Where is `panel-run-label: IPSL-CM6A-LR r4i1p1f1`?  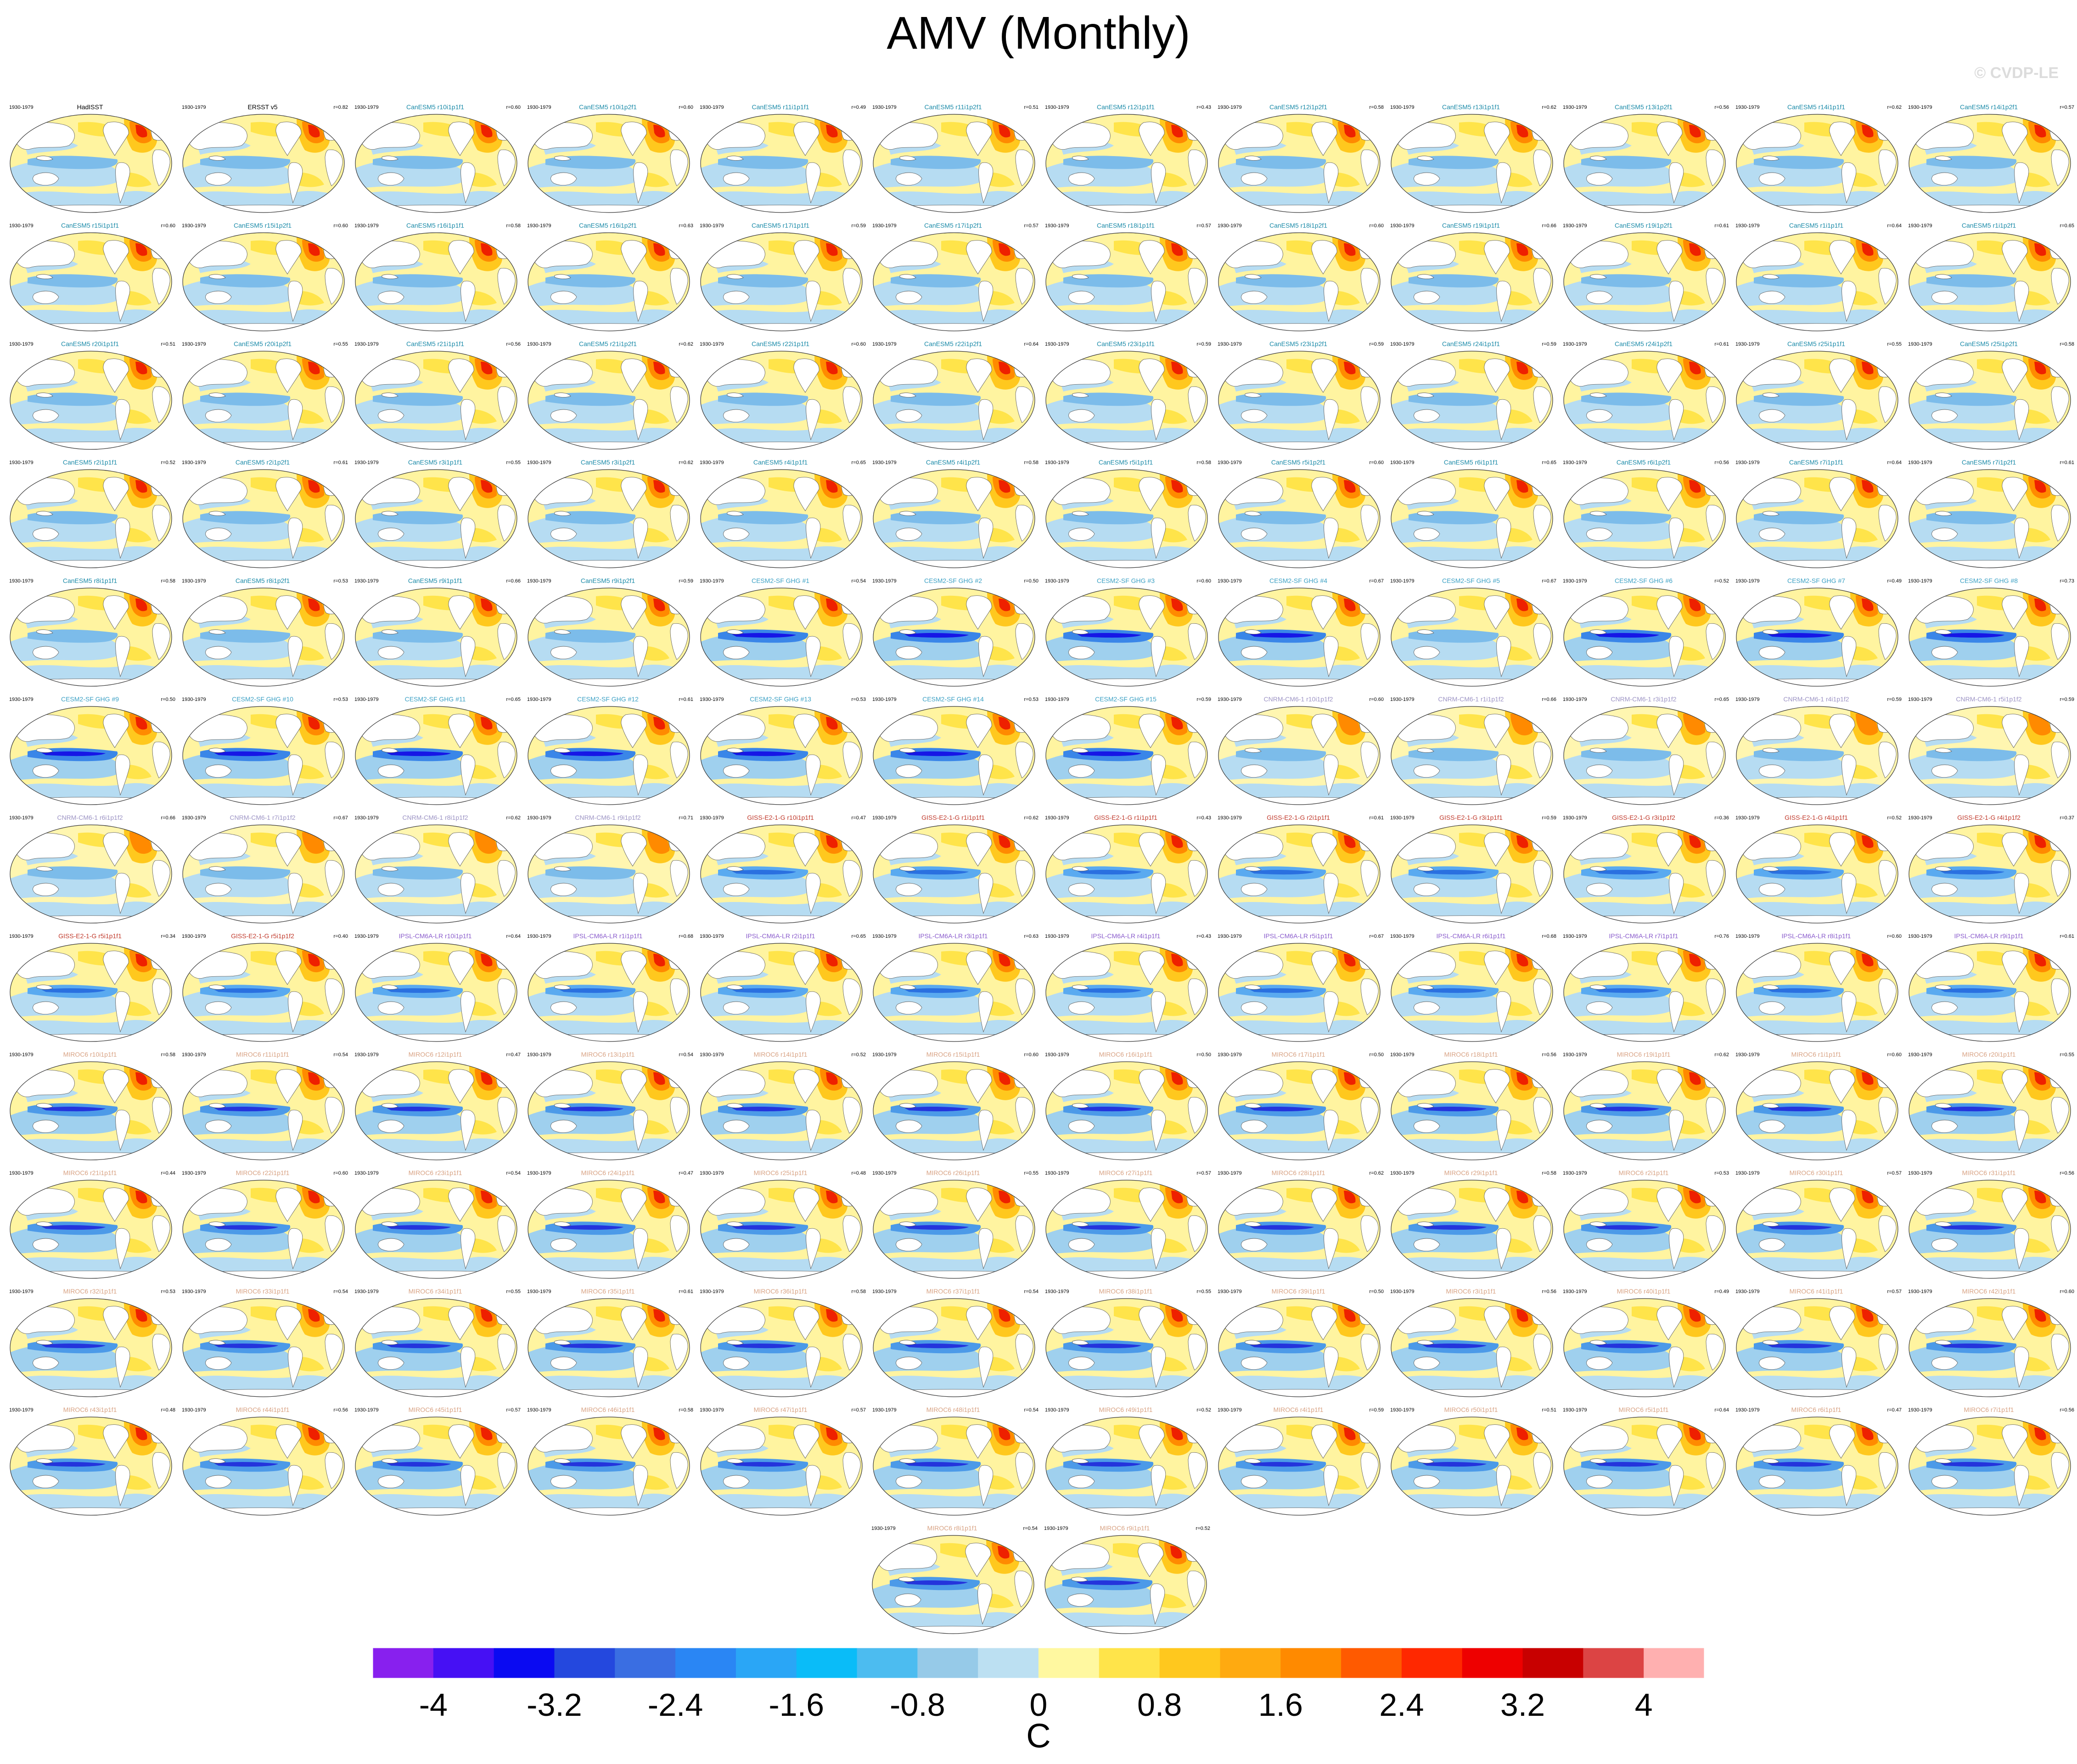
panel-run-label: IPSL-CM6A-LR r4i1p1f1 is located at coordinates (1126, 936).